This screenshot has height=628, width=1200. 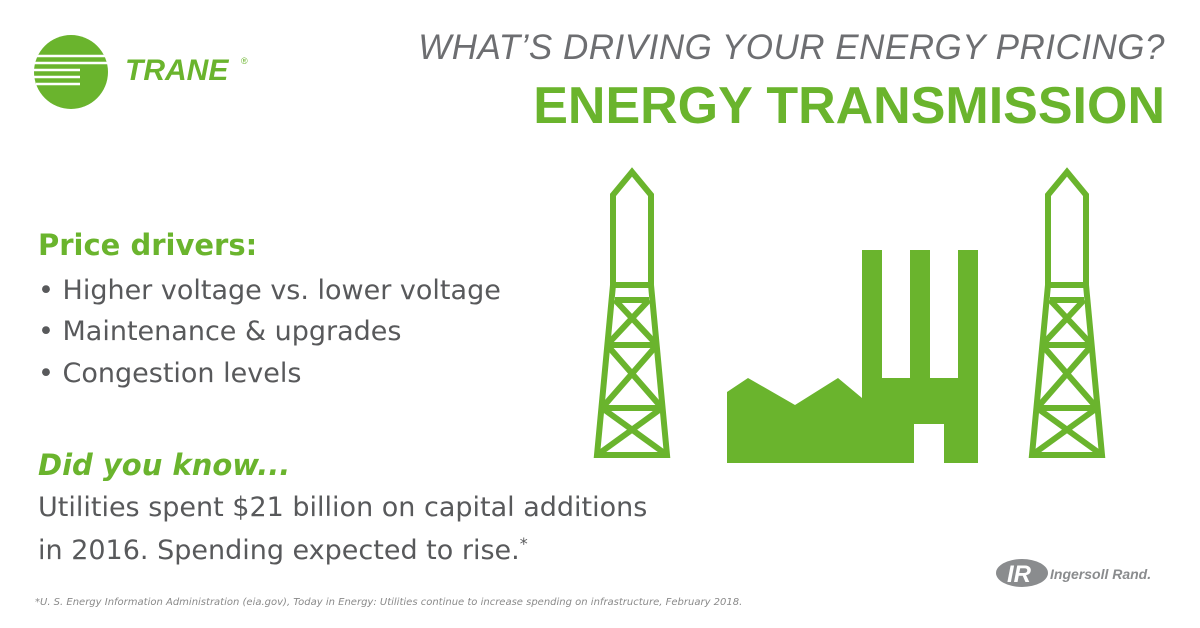 What do you see at coordinates (1100, 574) in the screenshot?
I see `partner-name: Ingersoll Rand.` at bounding box center [1100, 574].